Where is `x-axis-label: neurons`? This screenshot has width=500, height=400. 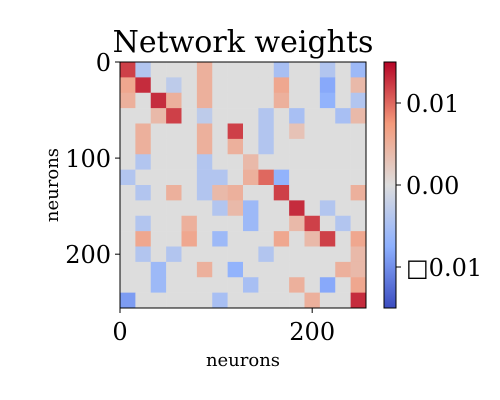
x-axis-label: neurons is located at coordinates (243, 360).